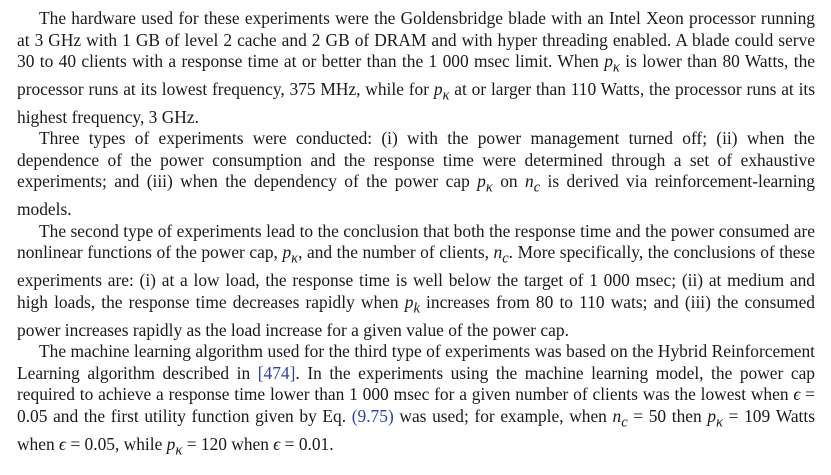 Image resolution: width=831 pixels, height=475 pixels. What do you see at coordinates (503, 415) in the screenshot?
I see `text-run: was used; for example, when` at bounding box center [503, 415].